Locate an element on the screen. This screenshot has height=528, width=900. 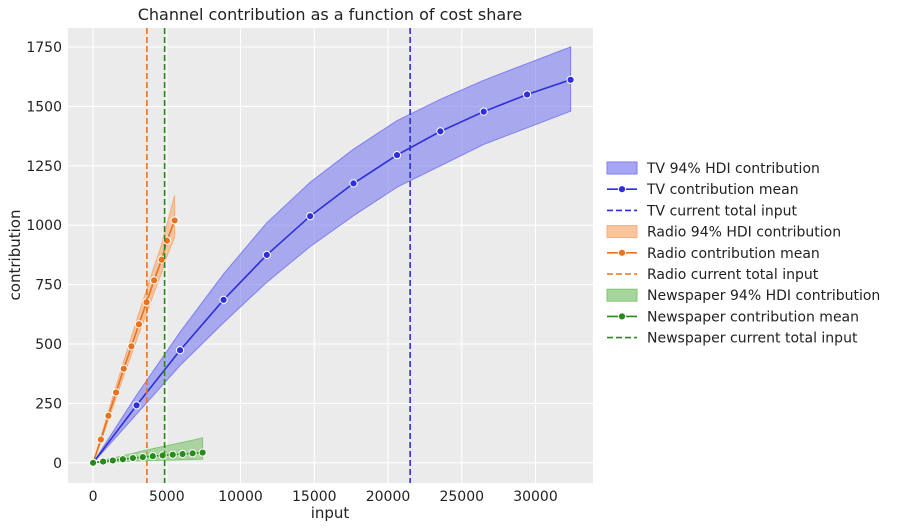
x-tick-label: 15000 is located at coordinates (314, 497).